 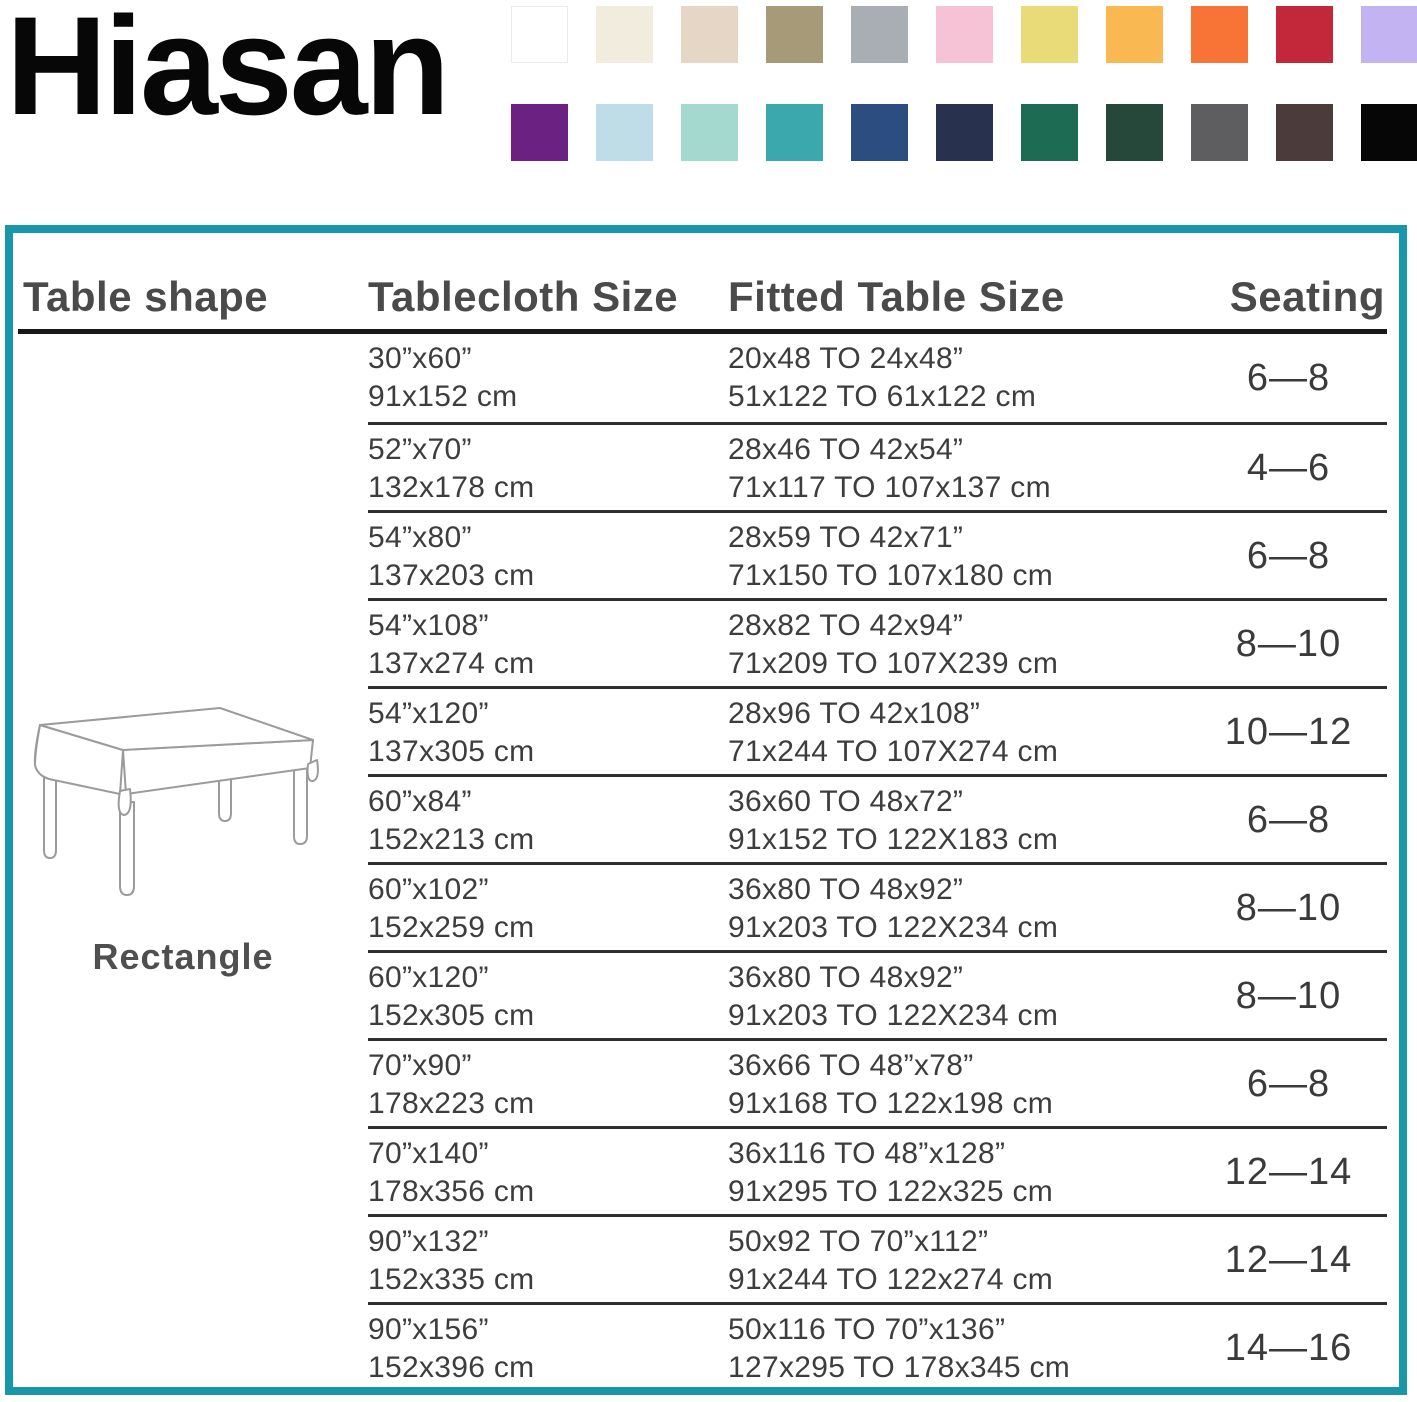 What do you see at coordinates (183, 956) in the screenshot?
I see `shape-label: Rectangle` at bounding box center [183, 956].